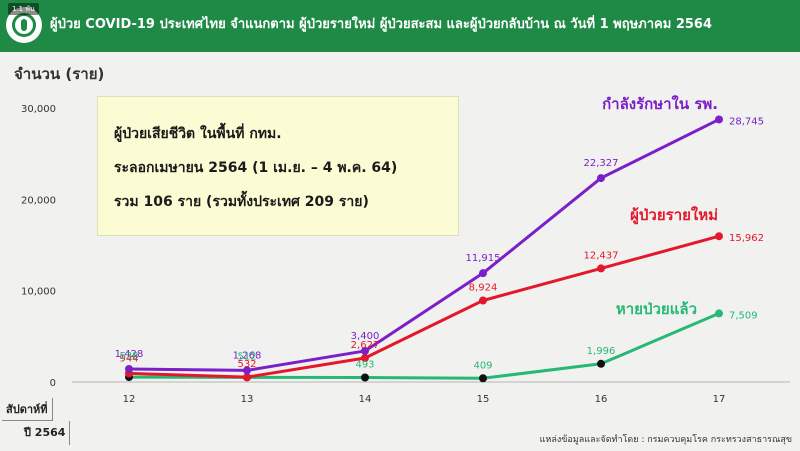 The width and height of the screenshot is (800, 451). What do you see at coordinates (38, 109) in the screenshot?
I see `y-tick-label: 30,000` at bounding box center [38, 109].